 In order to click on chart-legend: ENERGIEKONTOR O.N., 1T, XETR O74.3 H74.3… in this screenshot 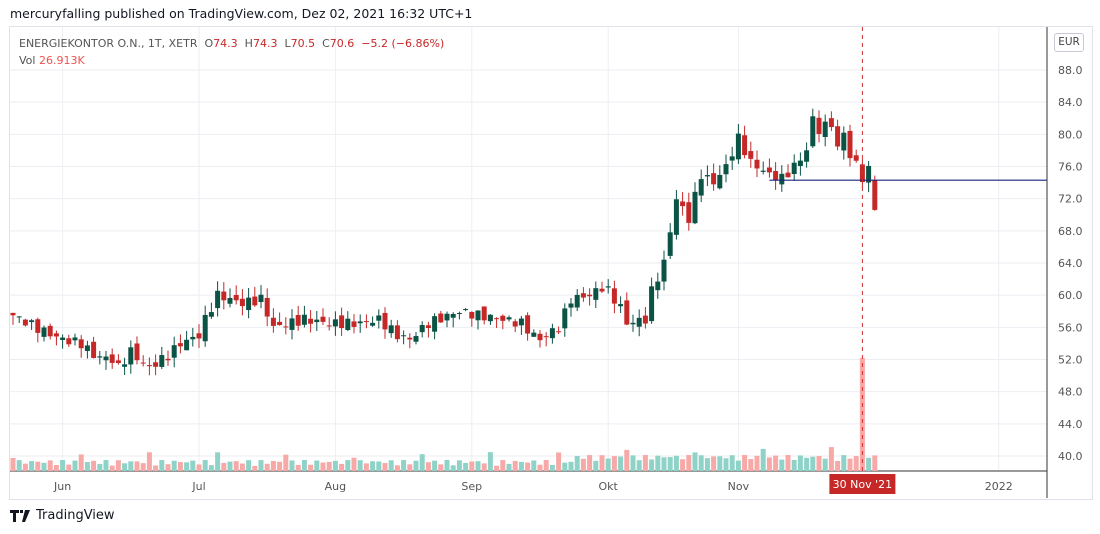, I will do `click(231, 52)`.